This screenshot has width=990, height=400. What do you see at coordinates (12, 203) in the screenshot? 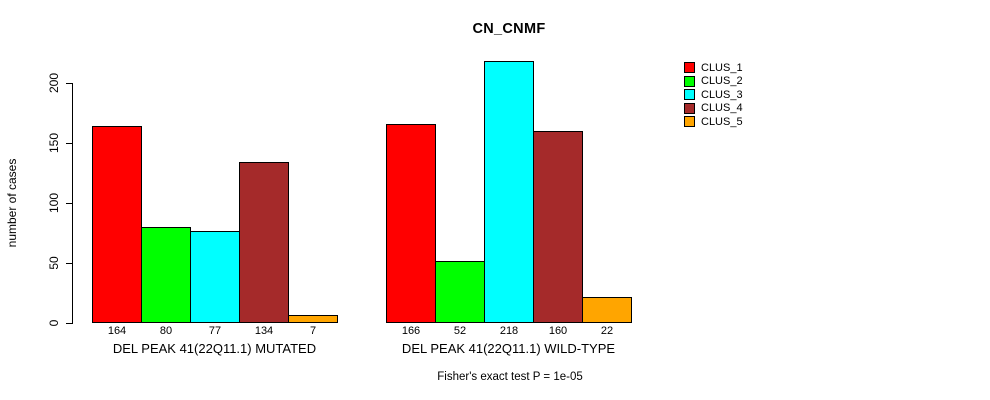
I see `y-axis-label: number of cases` at bounding box center [12, 203].